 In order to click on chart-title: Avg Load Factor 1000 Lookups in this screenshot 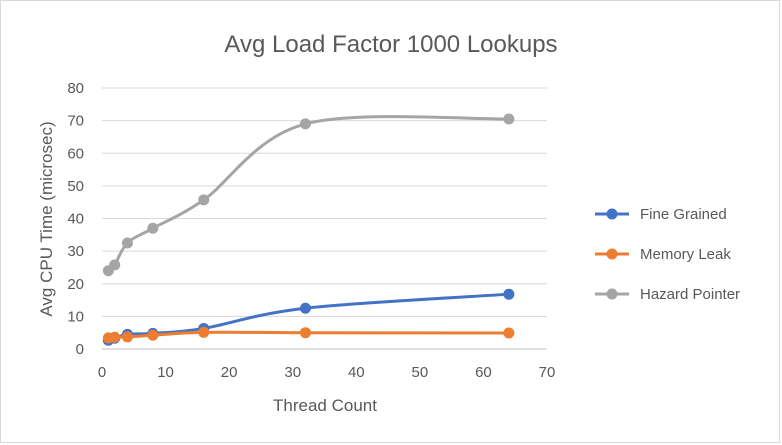, I will do `click(390, 44)`.